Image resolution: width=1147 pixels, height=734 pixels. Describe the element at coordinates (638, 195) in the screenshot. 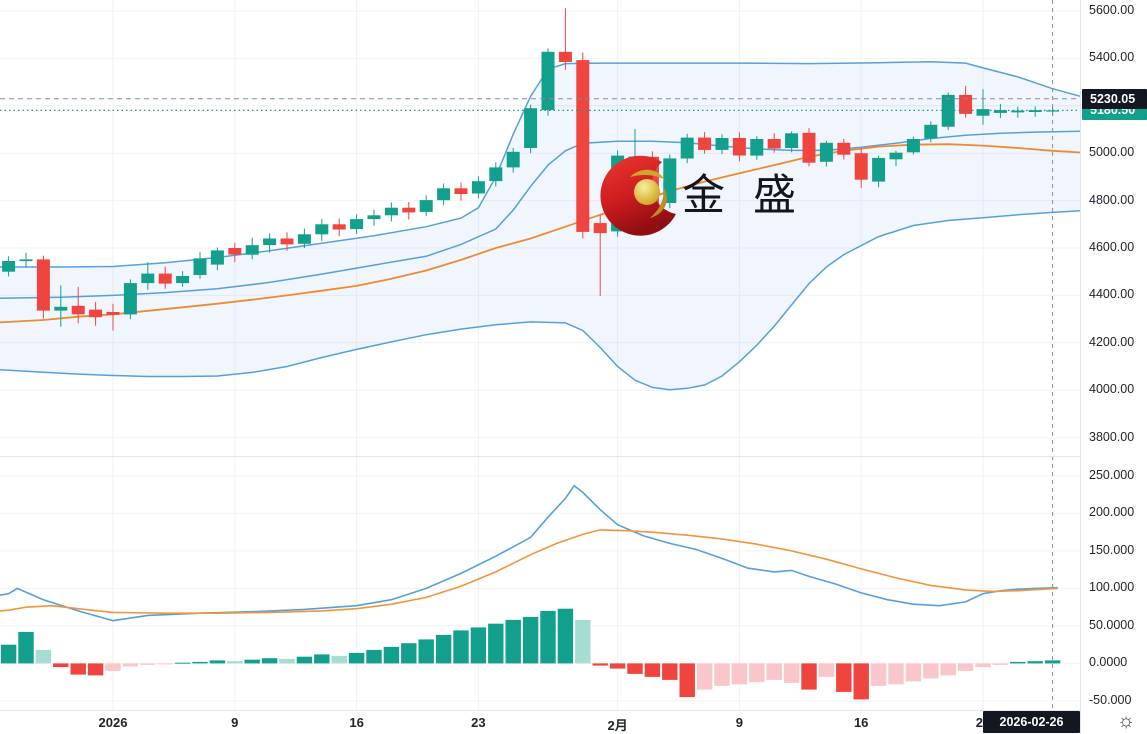

I see `jinsheng-logo-icon` at that location.